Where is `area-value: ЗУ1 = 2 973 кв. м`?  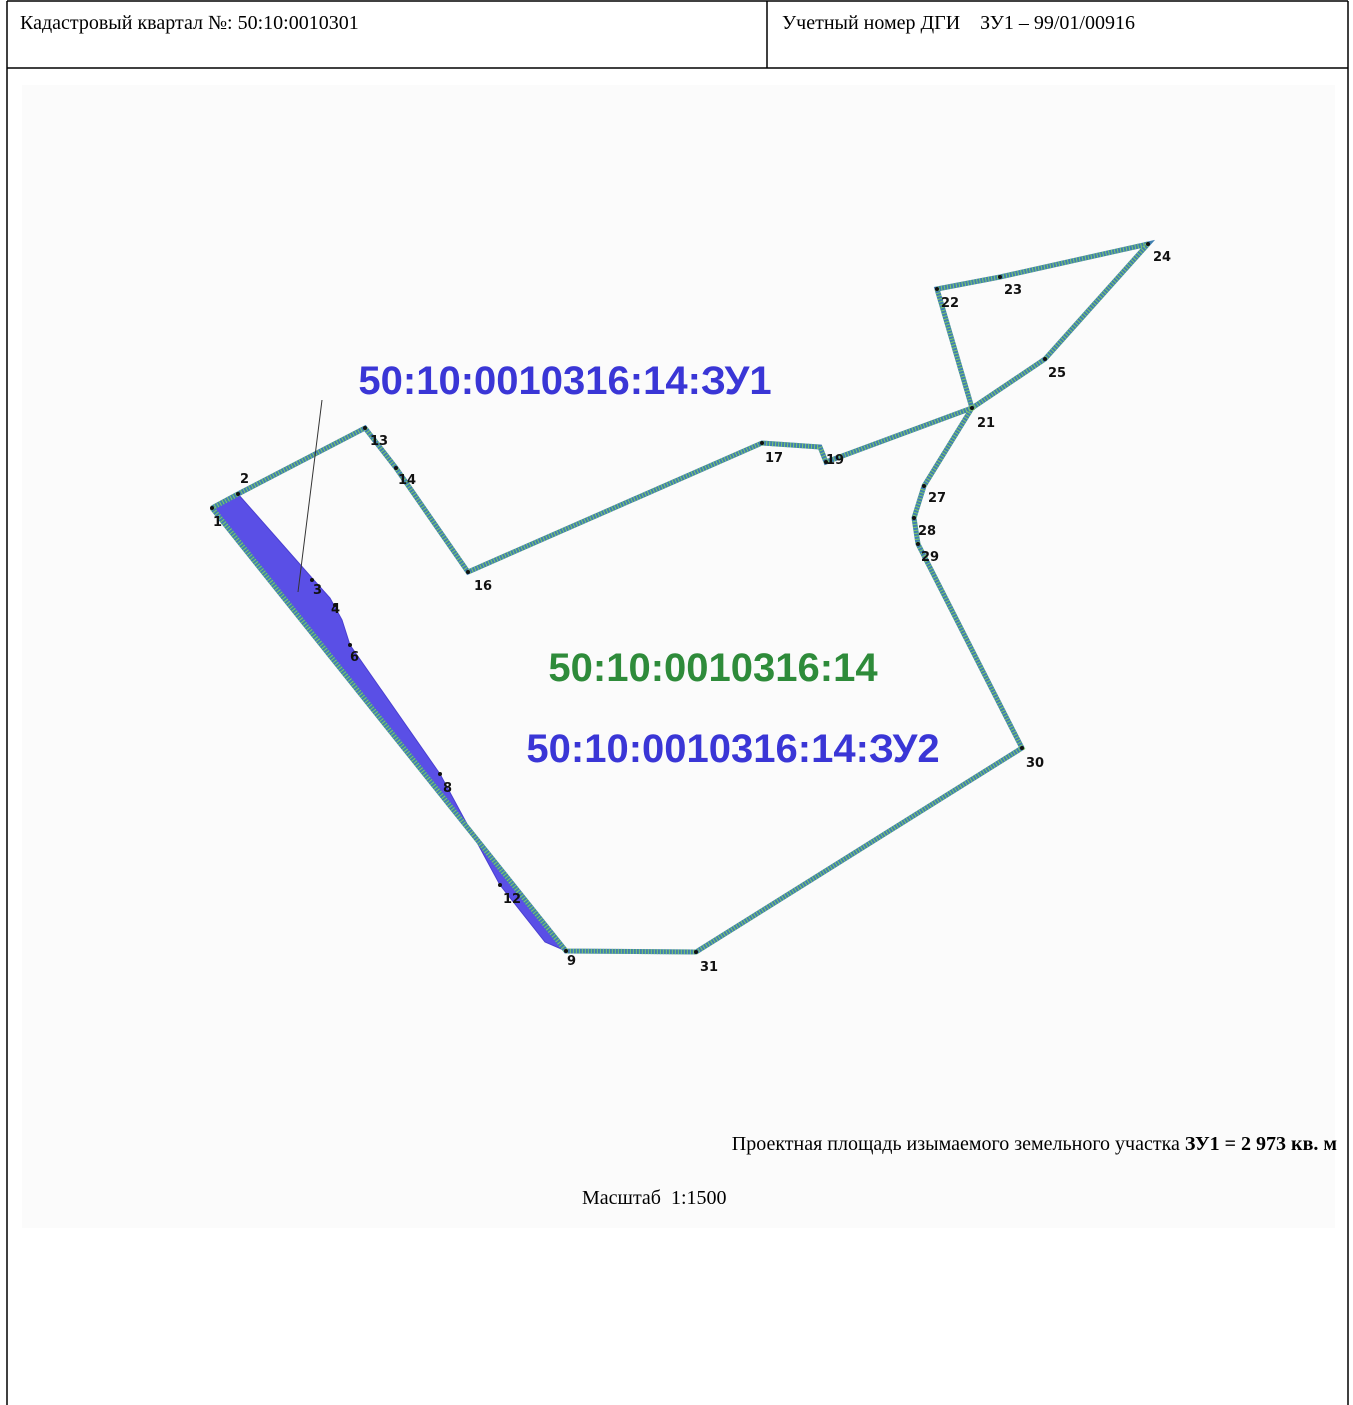 area-value: ЗУ1 = 2 973 кв. м is located at coordinates (1261, 1144).